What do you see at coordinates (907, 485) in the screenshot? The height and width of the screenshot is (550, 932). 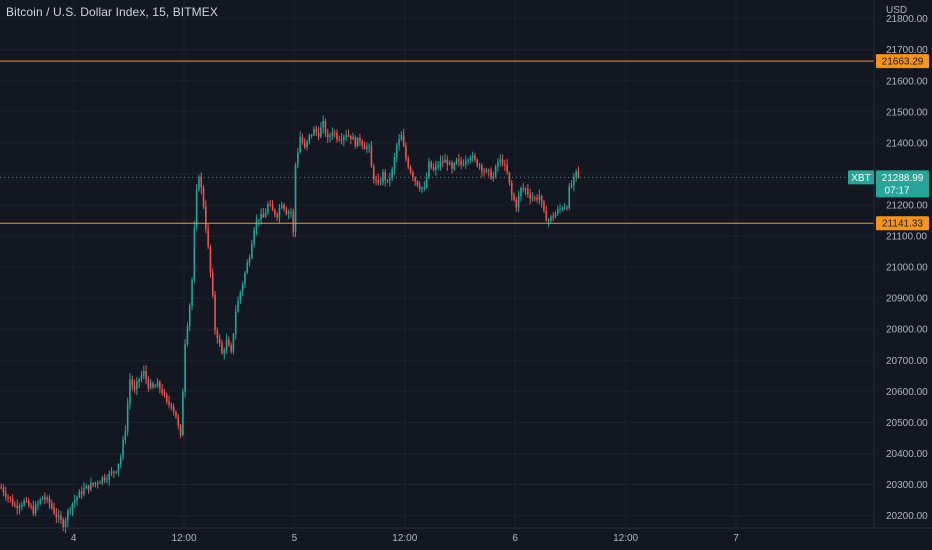 I see `y-tick-label: 20300.00` at bounding box center [907, 485].